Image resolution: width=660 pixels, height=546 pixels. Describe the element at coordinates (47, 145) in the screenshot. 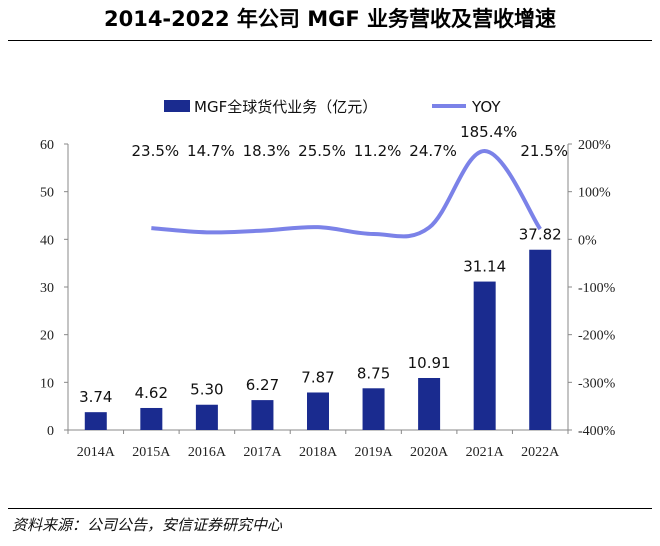

I see `left-tick-label: 60` at that location.